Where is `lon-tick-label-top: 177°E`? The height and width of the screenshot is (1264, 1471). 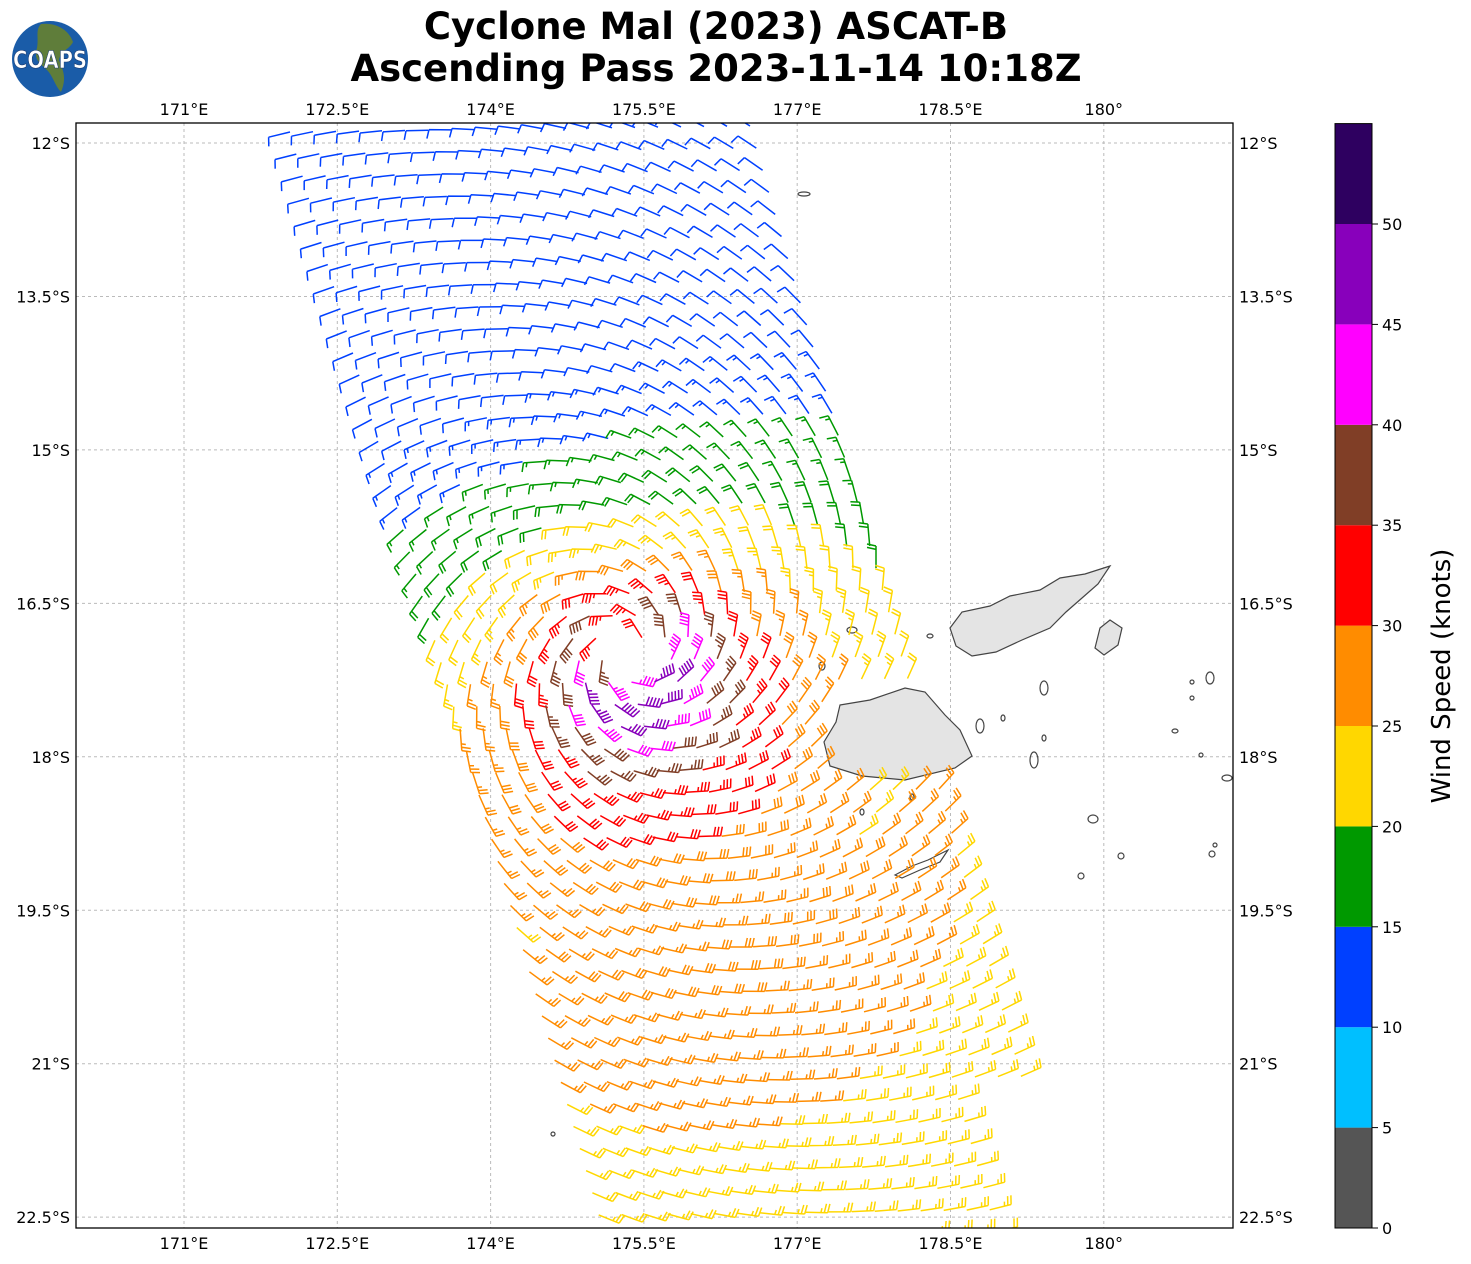
lon-tick-label-top: 177°E is located at coordinates (797, 109).